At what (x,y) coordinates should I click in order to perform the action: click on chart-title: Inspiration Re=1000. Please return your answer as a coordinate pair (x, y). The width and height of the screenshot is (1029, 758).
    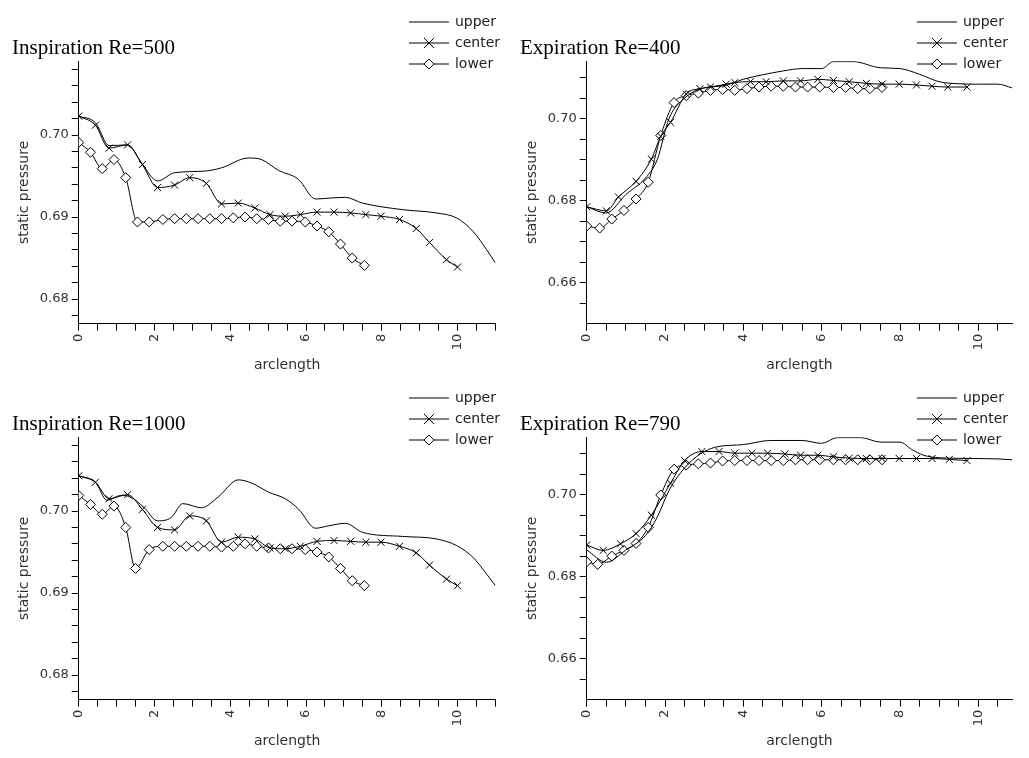
    Looking at the image, I should click on (99, 423).